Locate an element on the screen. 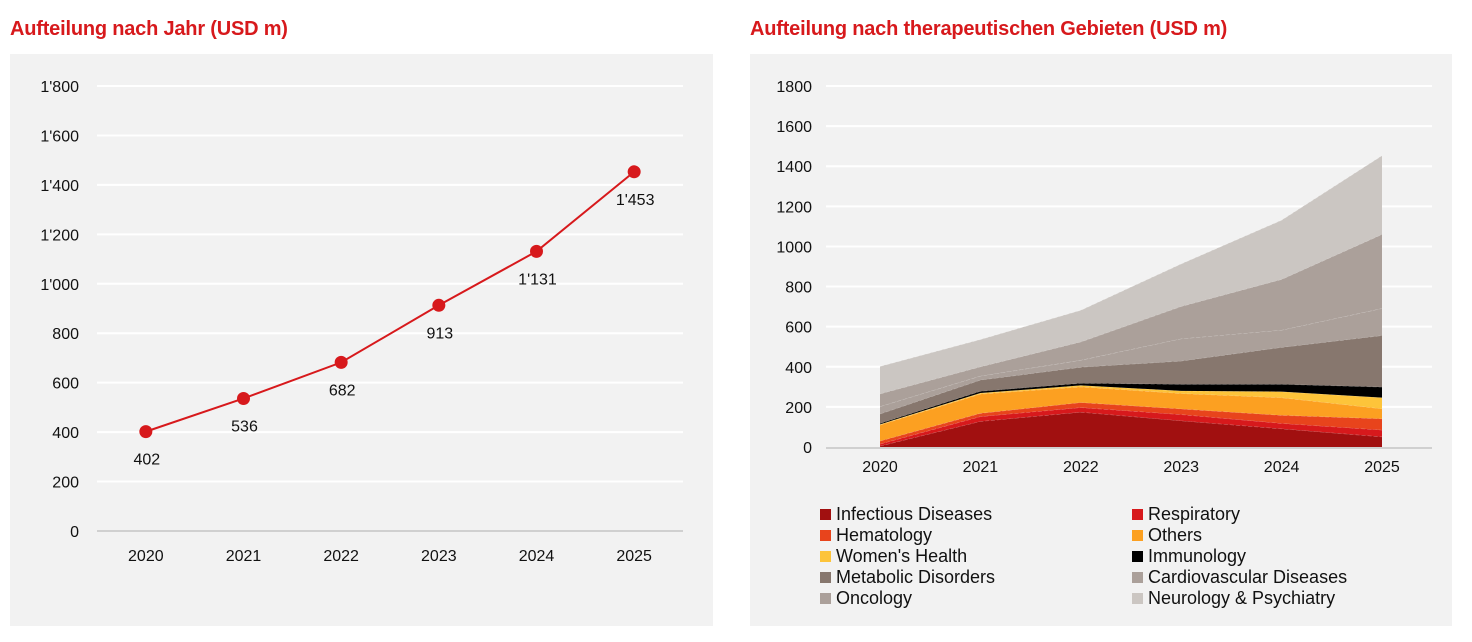 The width and height of the screenshot is (1472, 642). left-chart-title: Aufteilung nach Jahr (USD m) is located at coordinates (149, 29).